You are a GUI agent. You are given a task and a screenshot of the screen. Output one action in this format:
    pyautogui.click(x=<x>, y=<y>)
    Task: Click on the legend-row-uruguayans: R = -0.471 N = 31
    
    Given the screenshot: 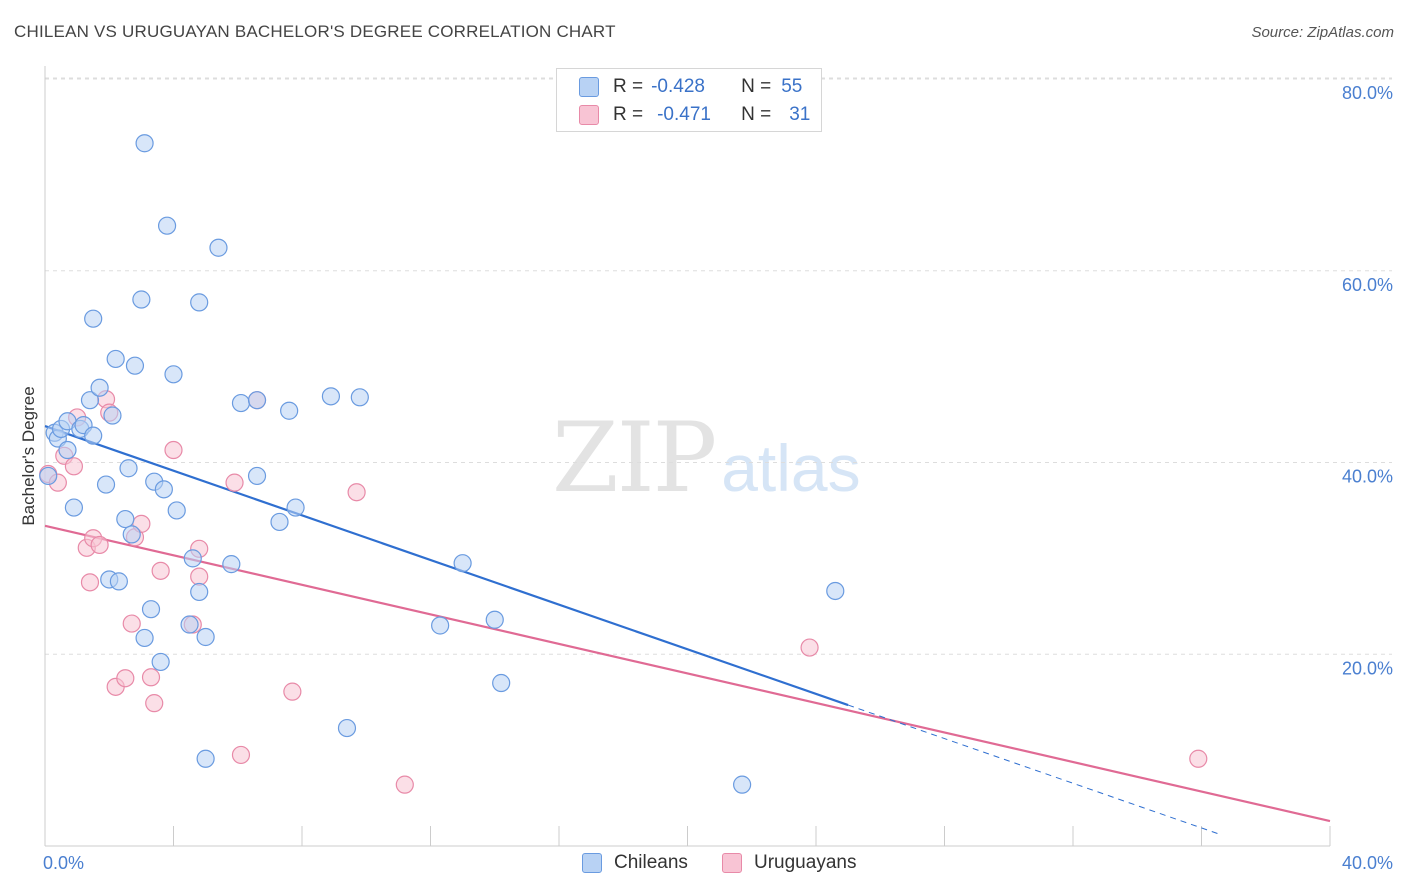 What is the action you would take?
    pyautogui.click(x=694, y=115)
    